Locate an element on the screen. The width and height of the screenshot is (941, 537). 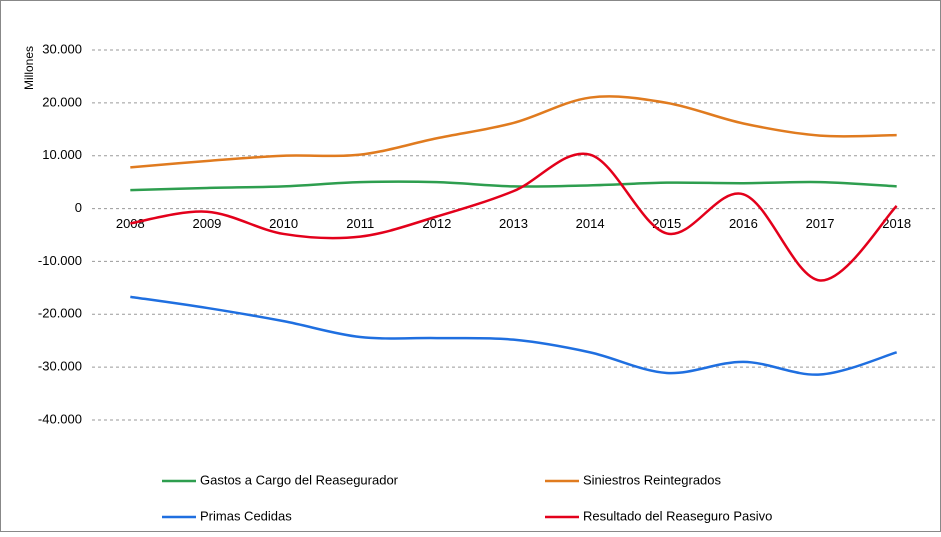
y-tick-label: 30.000 is located at coordinates (62, 48).